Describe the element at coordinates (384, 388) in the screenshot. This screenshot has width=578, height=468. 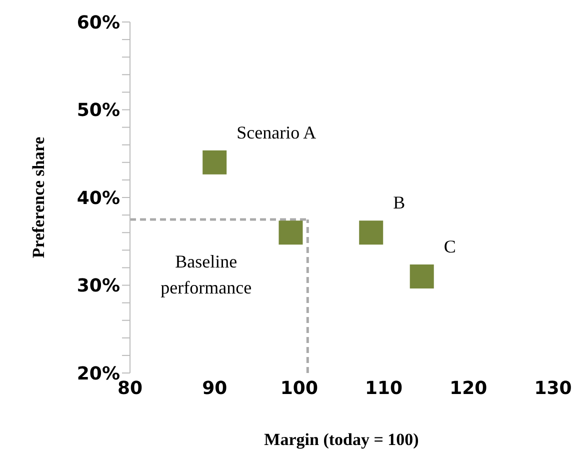
I see `x-tick-label: 110` at that location.